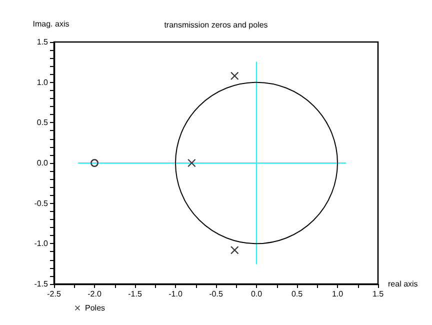 The height and width of the screenshot is (325, 432). I want to click on y-axis-title: Imag. axis, so click(51, 24).